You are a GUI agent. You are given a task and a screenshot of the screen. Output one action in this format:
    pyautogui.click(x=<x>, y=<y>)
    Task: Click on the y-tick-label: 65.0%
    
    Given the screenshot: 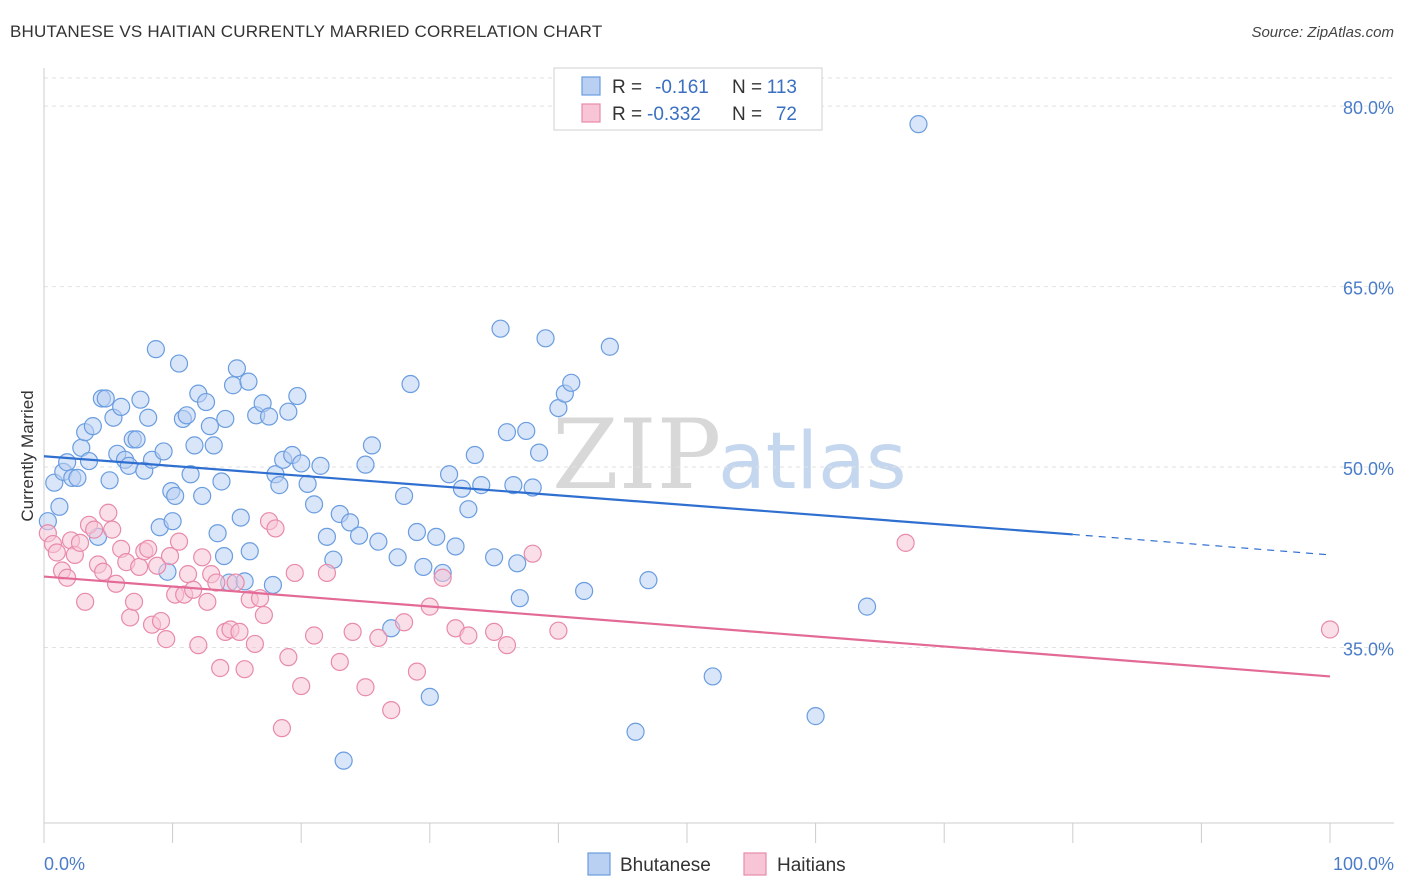 What is the action you would take?
    pyautogui.click(x=1368, y=289)
    